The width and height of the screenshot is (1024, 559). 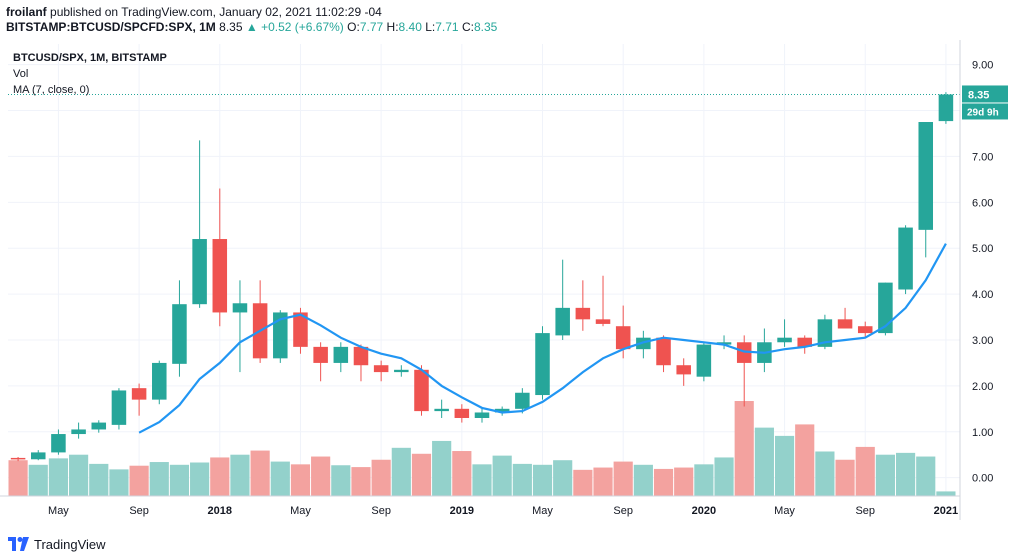 I want to click on footer-brand: TradingView, so click(x=57, y=544).